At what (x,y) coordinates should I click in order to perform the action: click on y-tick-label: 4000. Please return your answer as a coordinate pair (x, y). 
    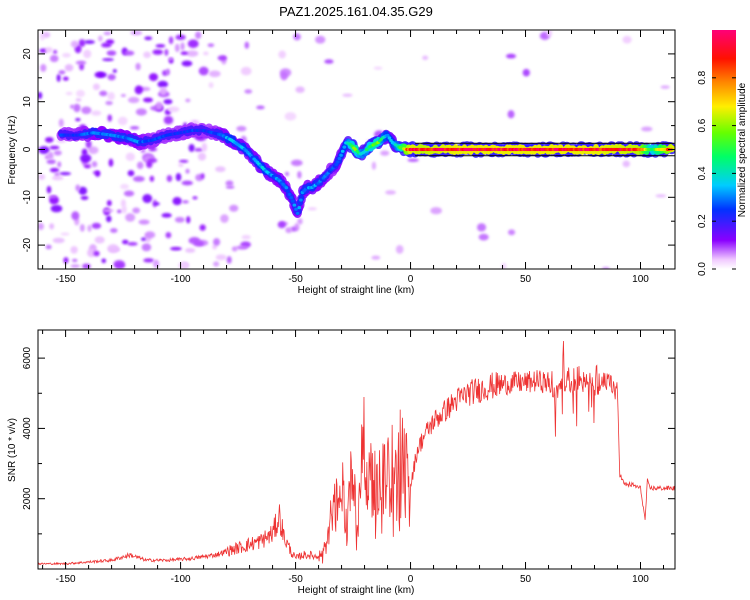
    Looking at the image, I should click on (27, 428).